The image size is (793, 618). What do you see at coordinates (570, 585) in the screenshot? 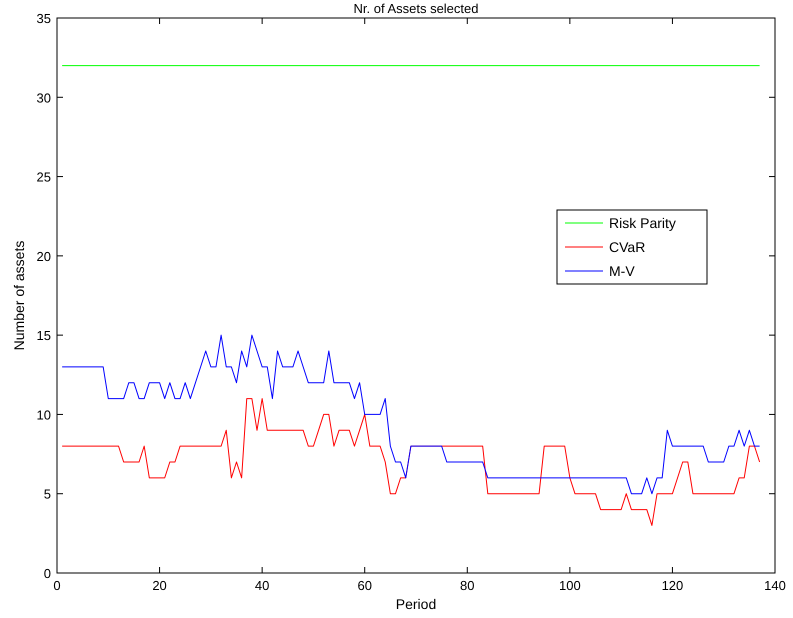
I see `x-tick-label: 100` at bounding box center [570, 585].